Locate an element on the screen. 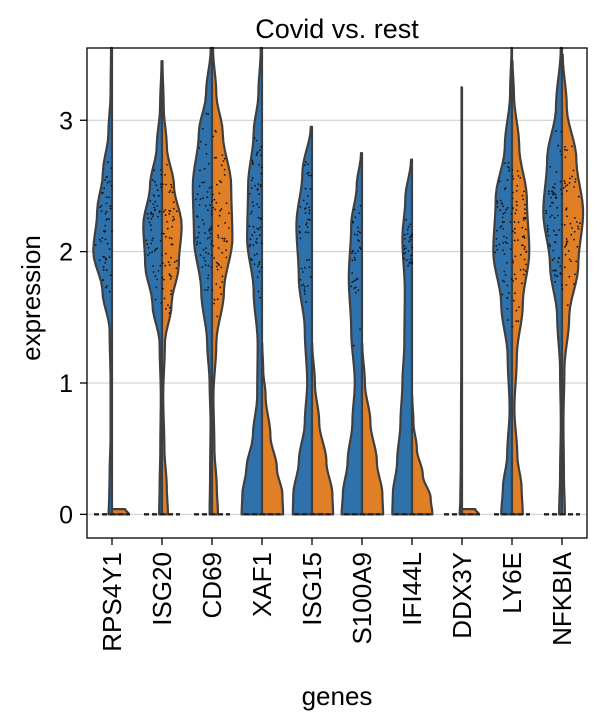 Image resolution: width=601 pixels, height=727 pixels. x-tick-label: DDX3Y is located at coordinates (462, 595).